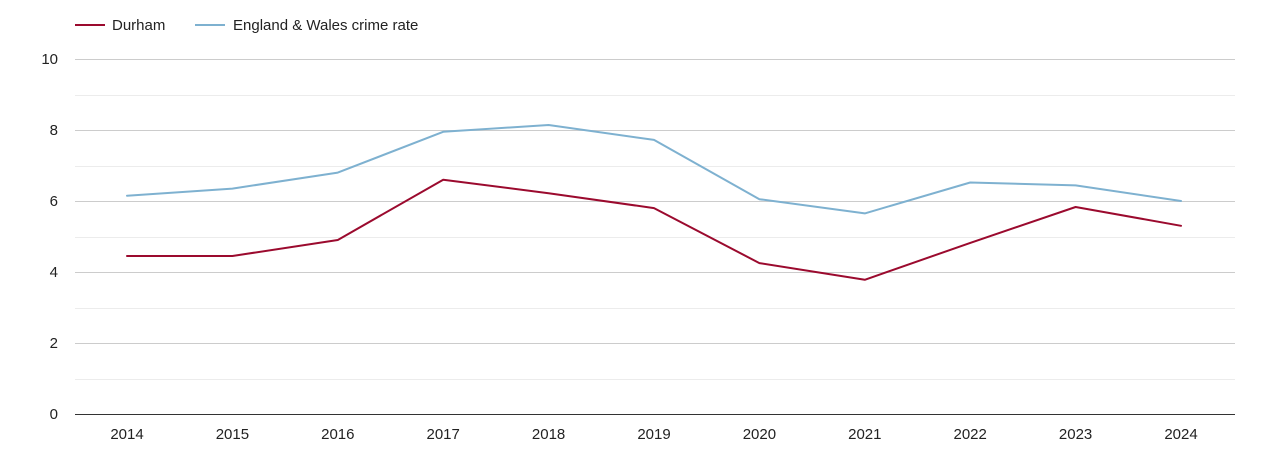 This screenshot has height=450, width=1270. What do you see at coordinates (548, 434) in the screenshot?
I see `x-tick-label: 2018` at bounding box center [548, 434].